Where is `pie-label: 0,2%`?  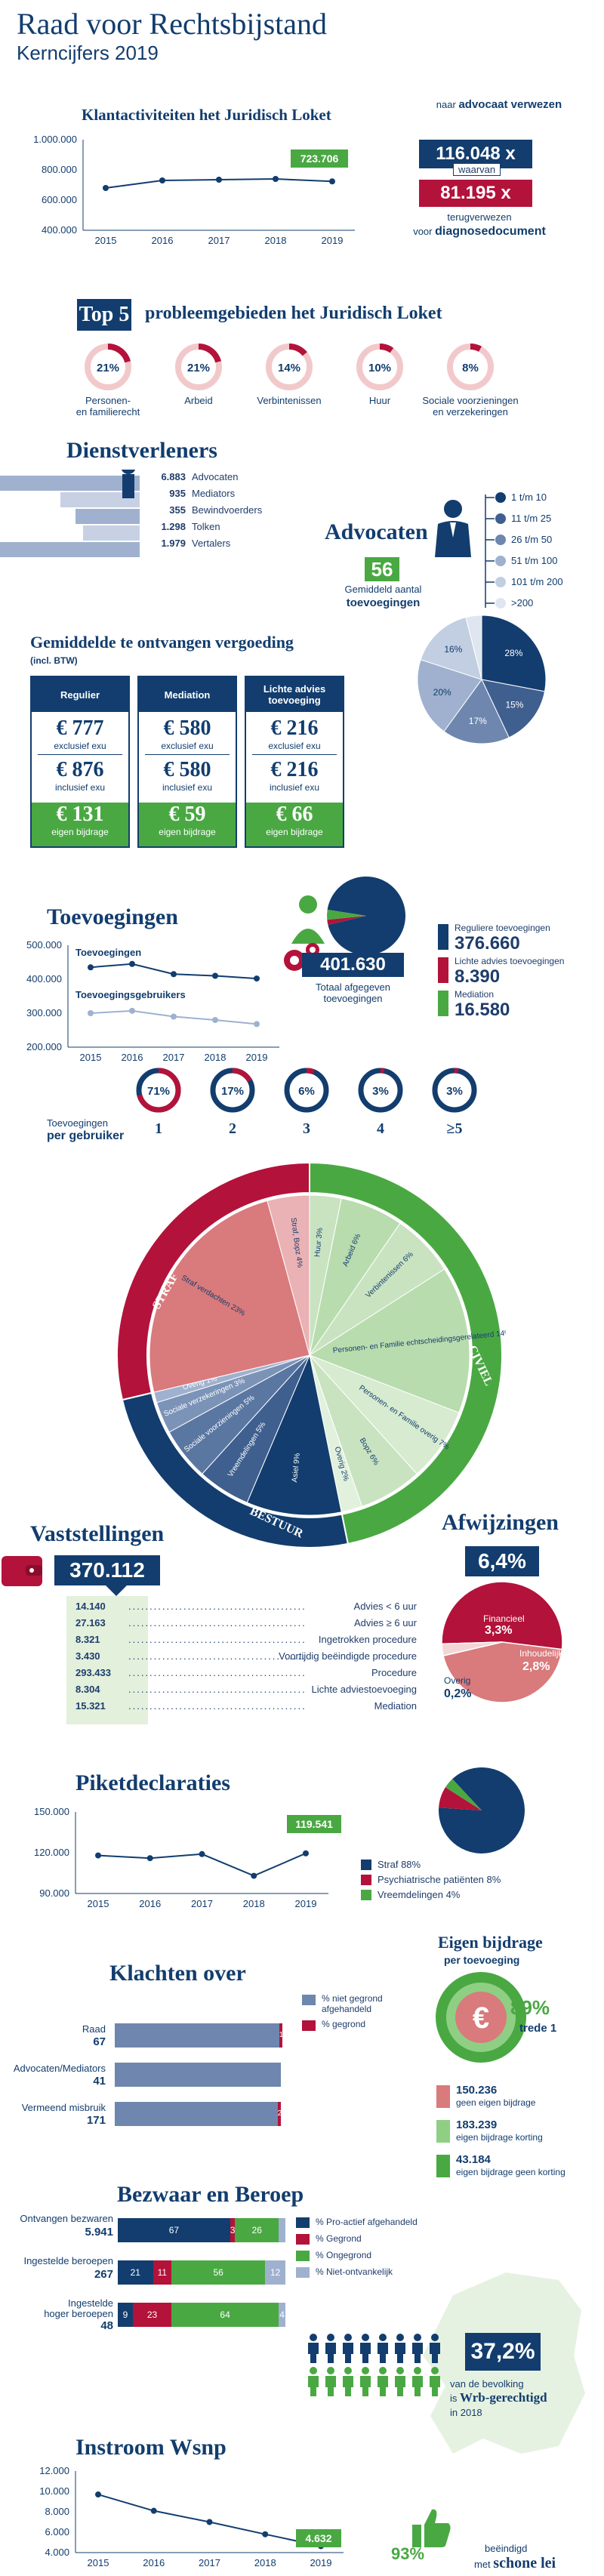 pie-label: 0,2% is located at coordinates (458, 1693).